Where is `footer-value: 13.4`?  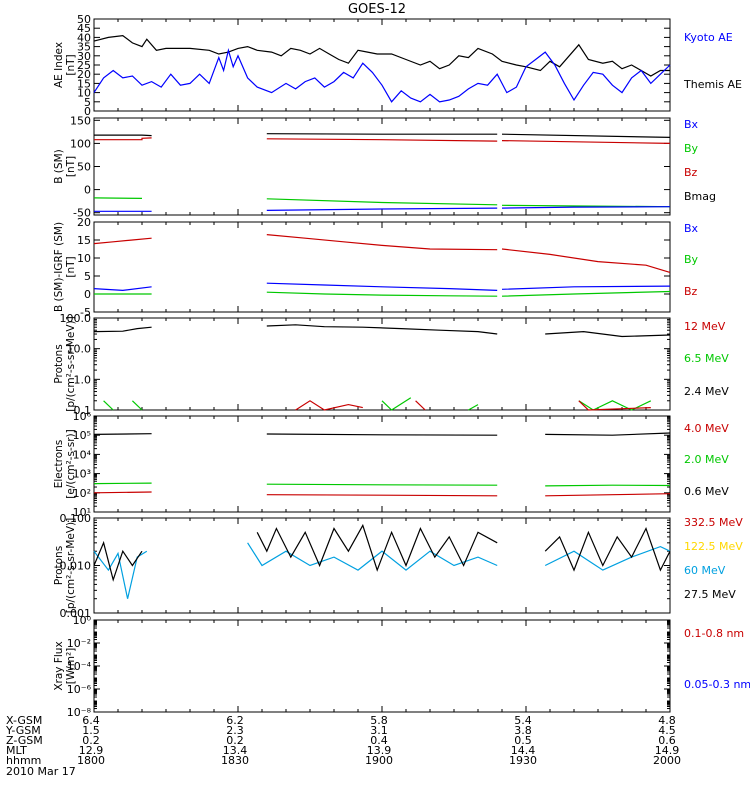
footer-value: 13.4 is located at coordinates (235, 750).